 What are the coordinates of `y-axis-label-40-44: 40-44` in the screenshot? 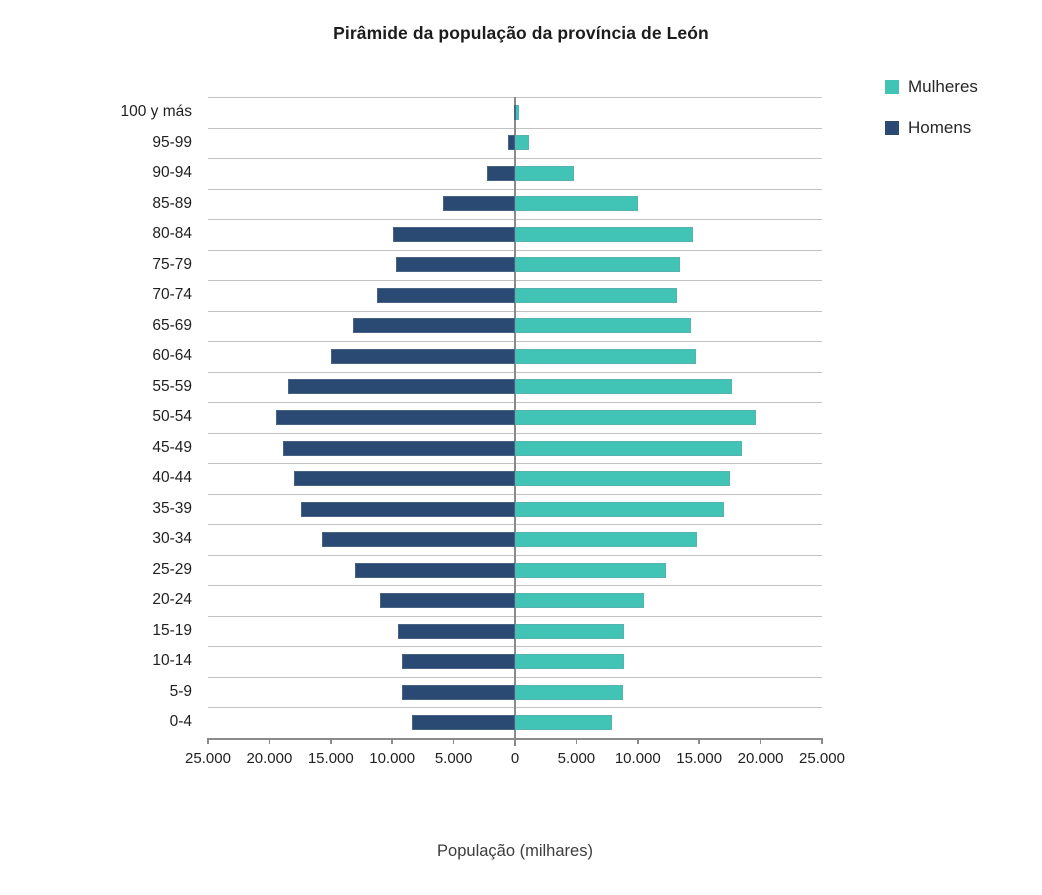 It's located at (172, 478).